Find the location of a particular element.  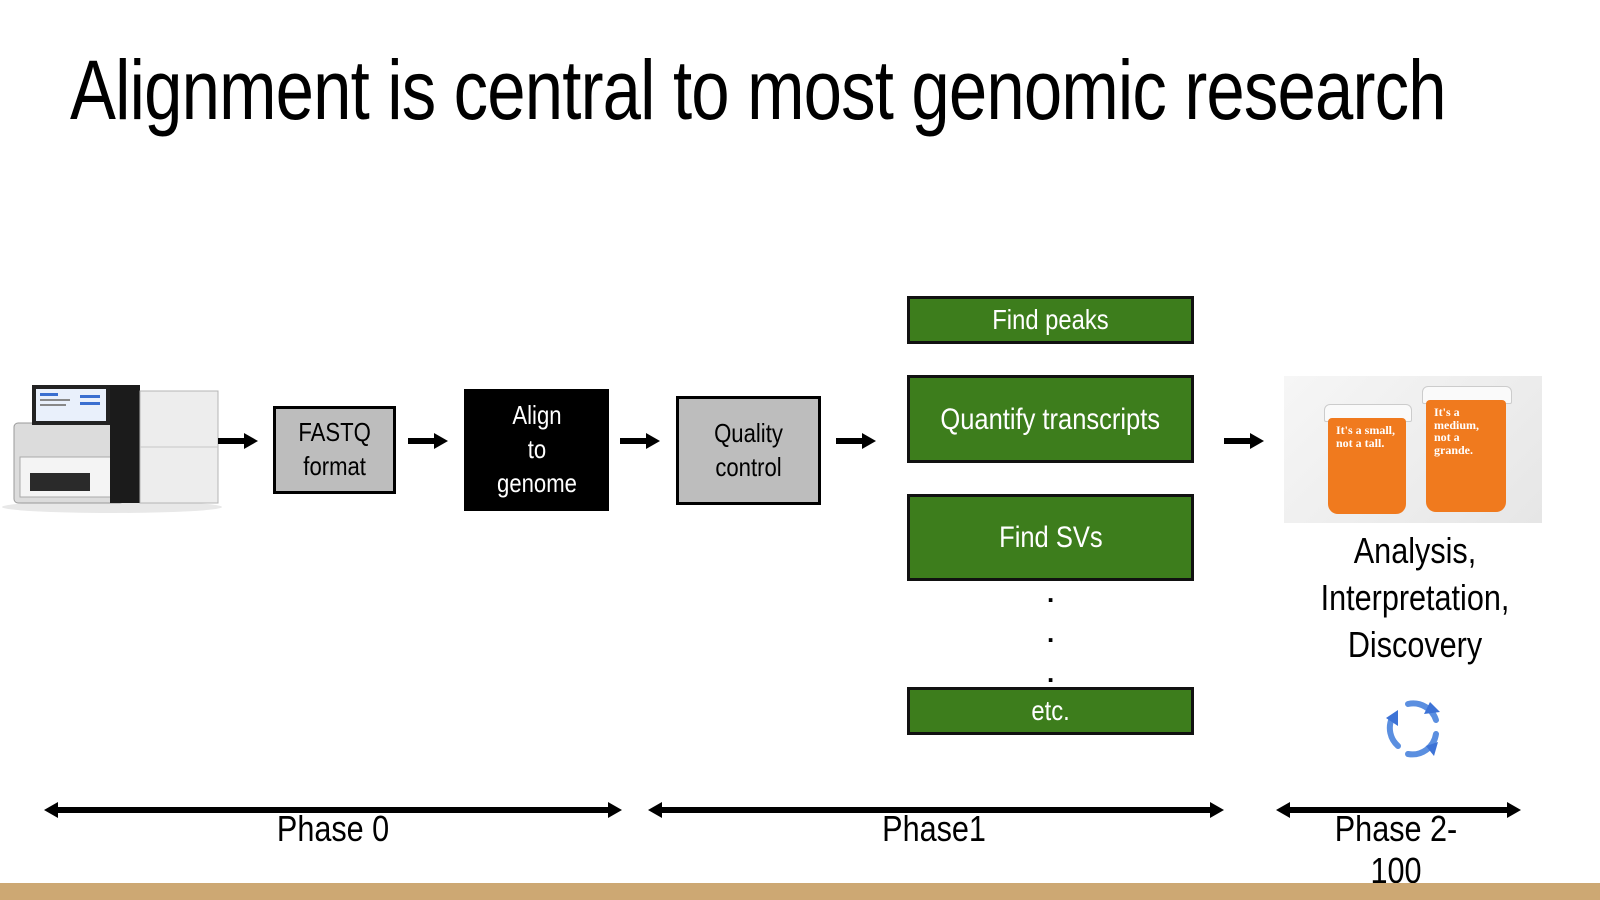

phase-1-label: Phase1 is located at coordinates (934, 828).